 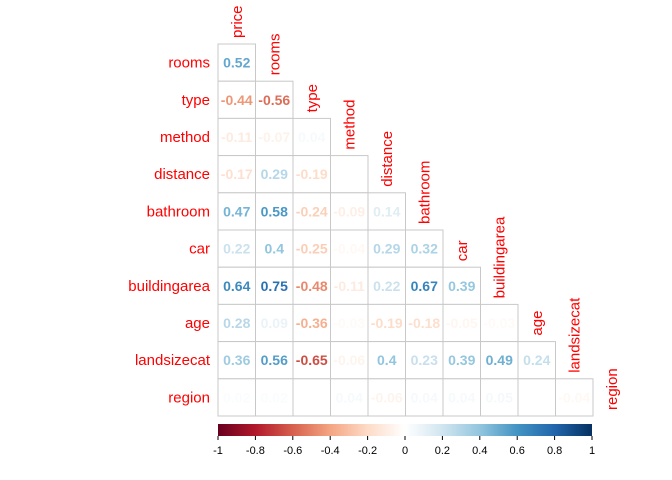 I want to click on column-label: distance, so click(x=387, y=159).